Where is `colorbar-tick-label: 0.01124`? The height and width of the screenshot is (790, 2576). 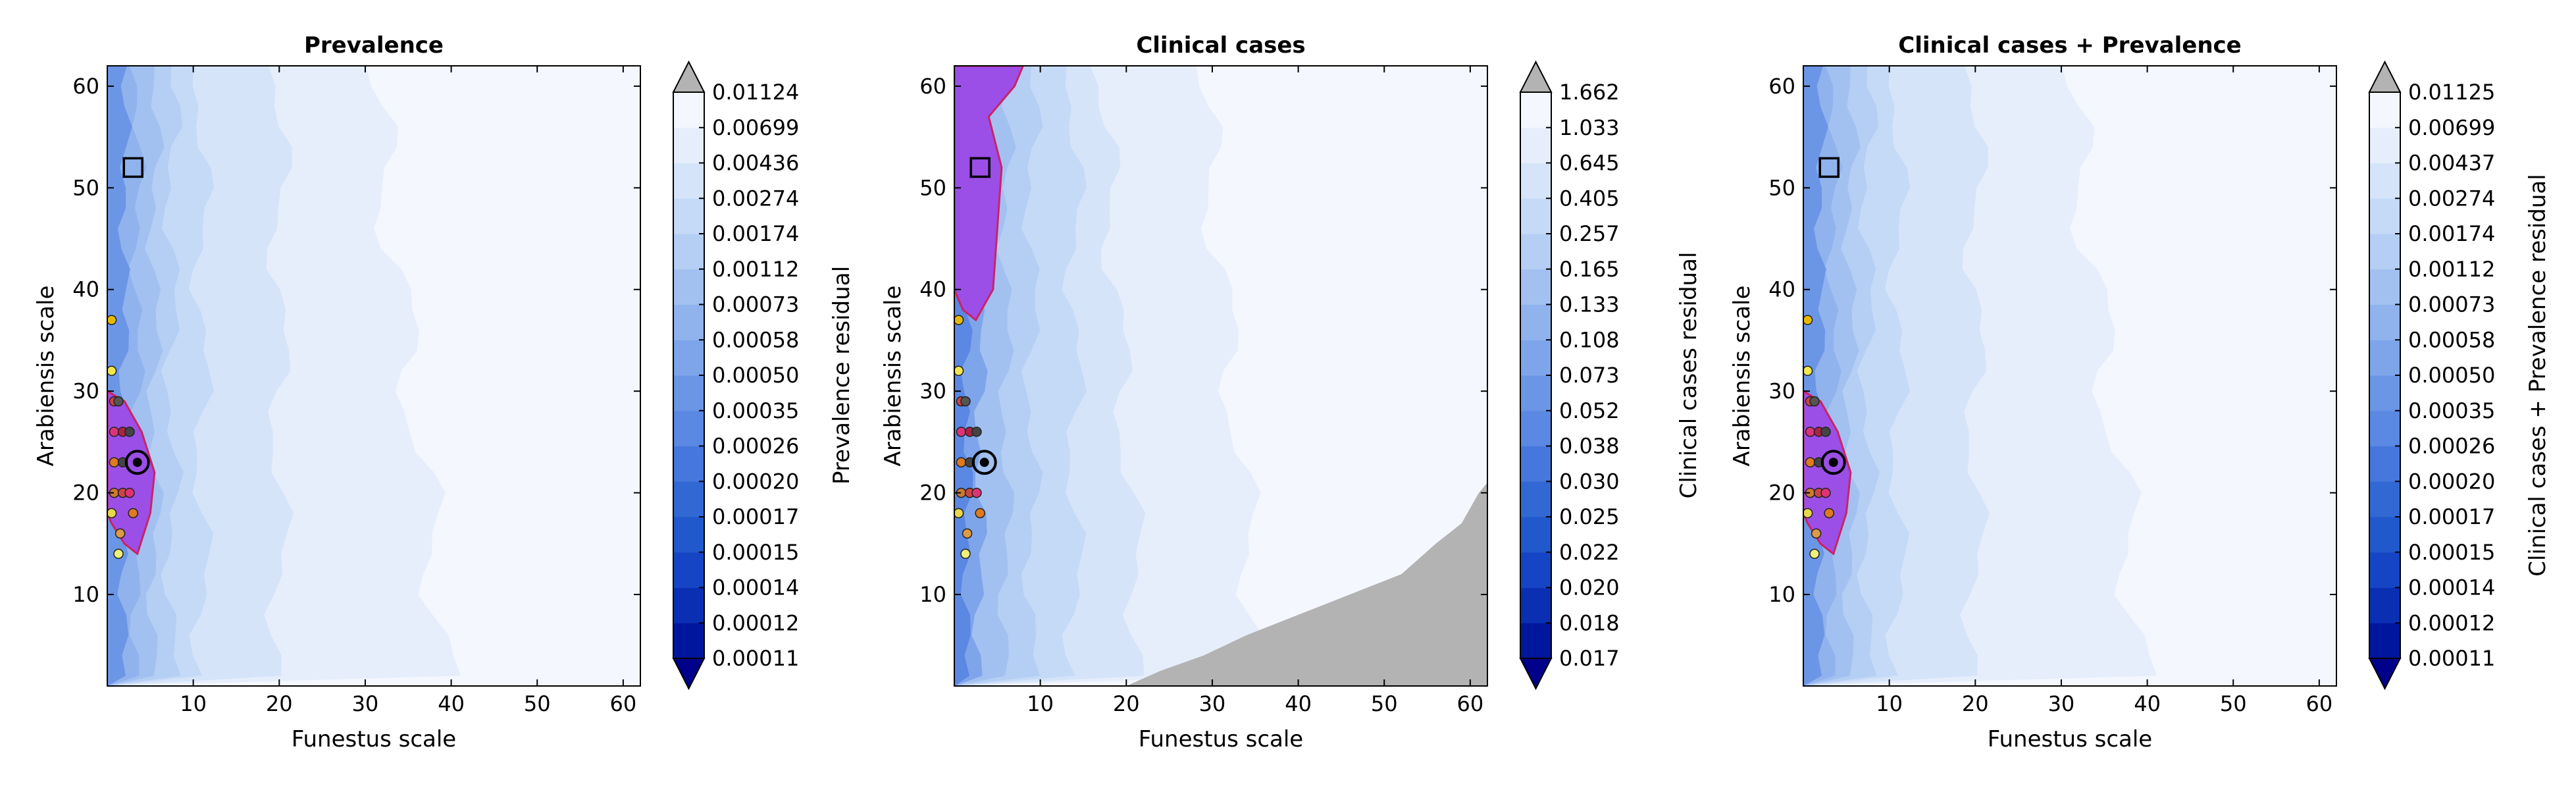 colorbar-tick-label: 0.01124 is located at coordinates (755, 93).